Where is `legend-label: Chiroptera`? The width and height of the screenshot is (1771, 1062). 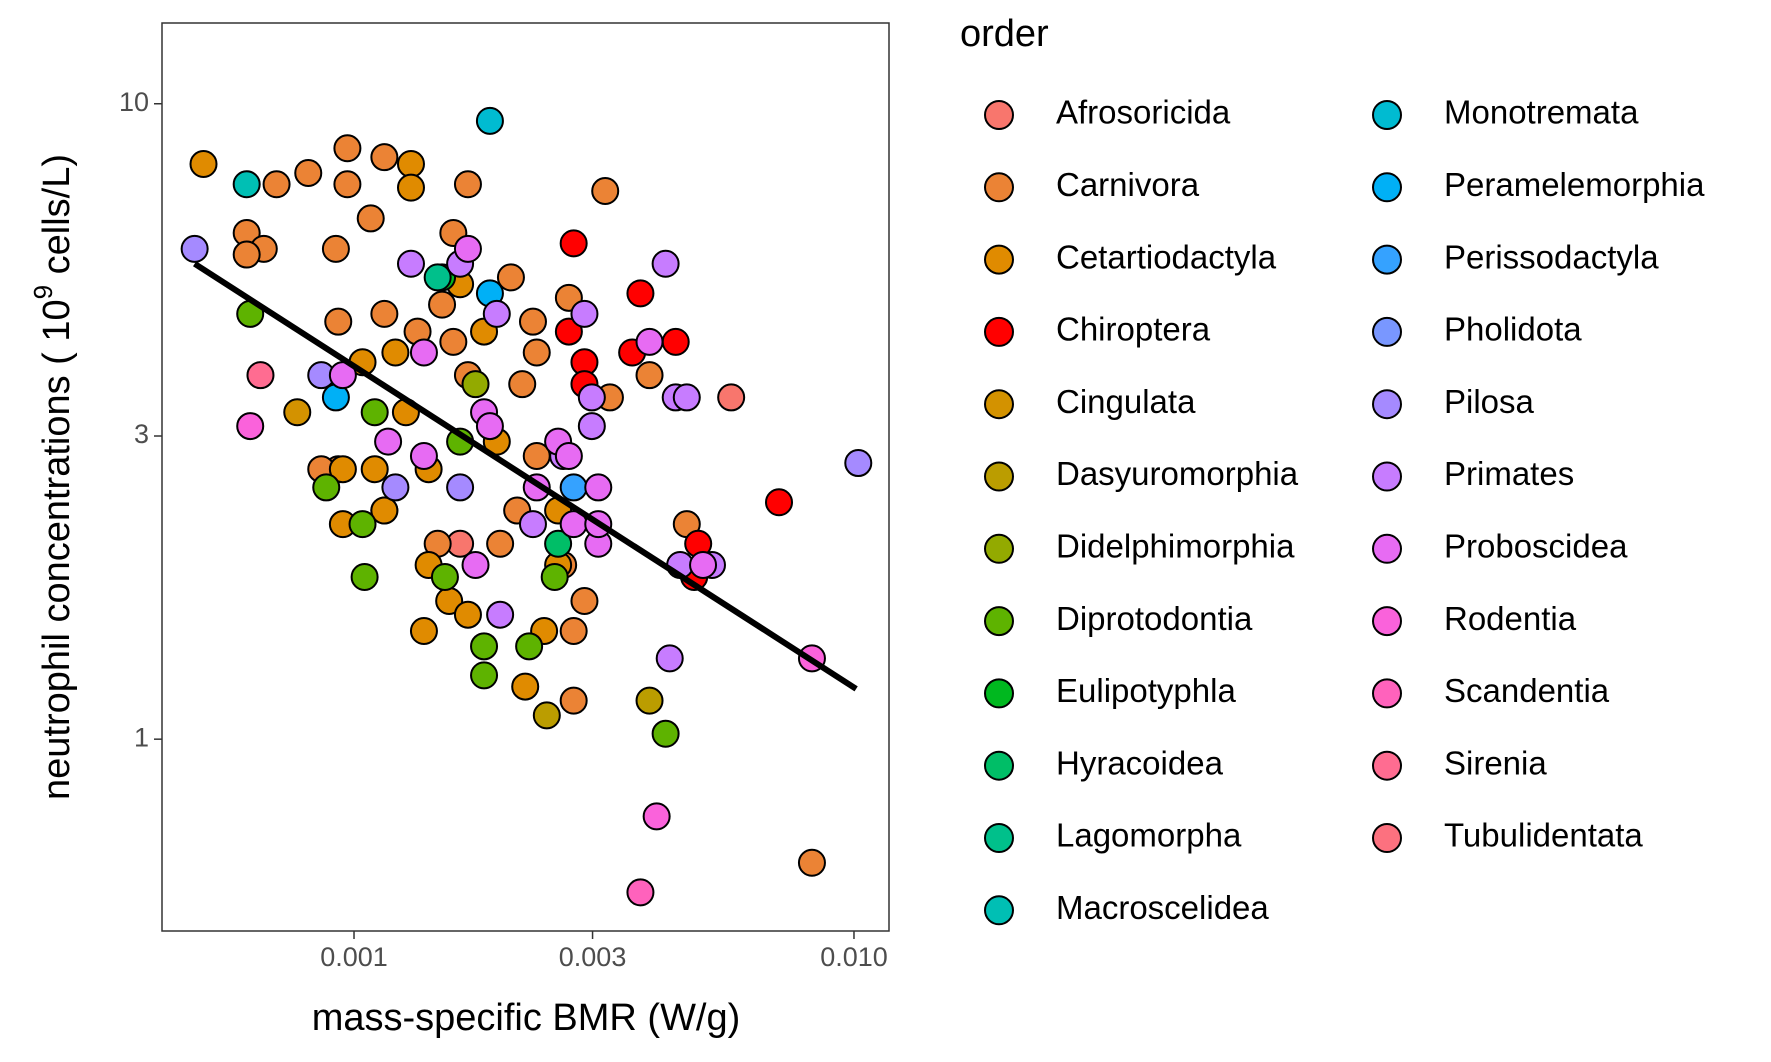
legend-label: Chiroptera is located at coordinates (1133, 329).